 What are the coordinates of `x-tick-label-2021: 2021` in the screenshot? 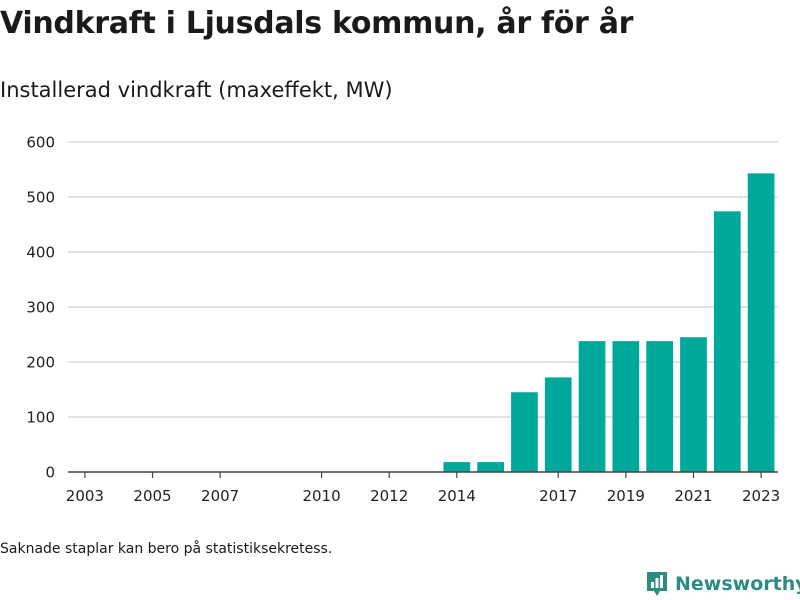 It's located at (693, 496).